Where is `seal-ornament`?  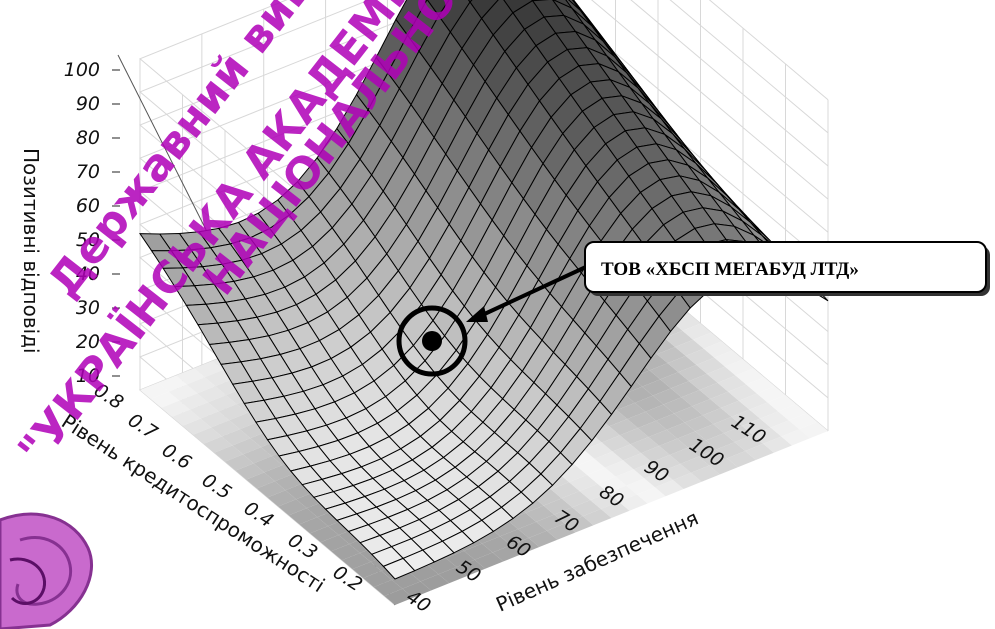
seal-ornament is located at coordinates (47, 570).